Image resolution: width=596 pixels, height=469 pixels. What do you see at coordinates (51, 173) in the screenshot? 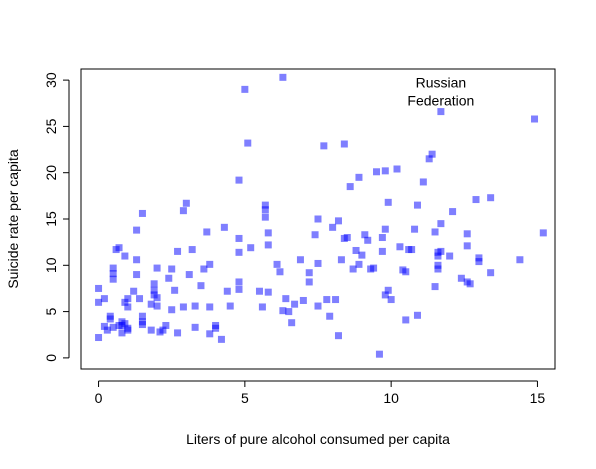
I see `y-tick-label: 20` at bounding box center [51, 173].